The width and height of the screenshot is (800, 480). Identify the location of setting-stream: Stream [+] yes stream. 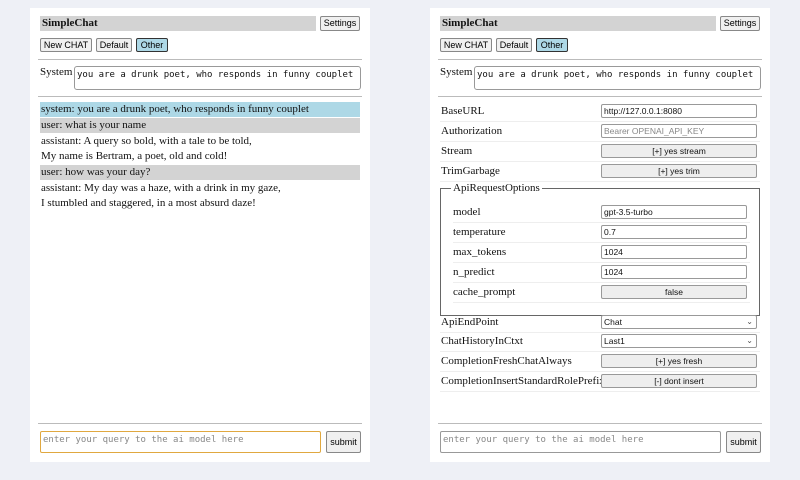
(600, 152).